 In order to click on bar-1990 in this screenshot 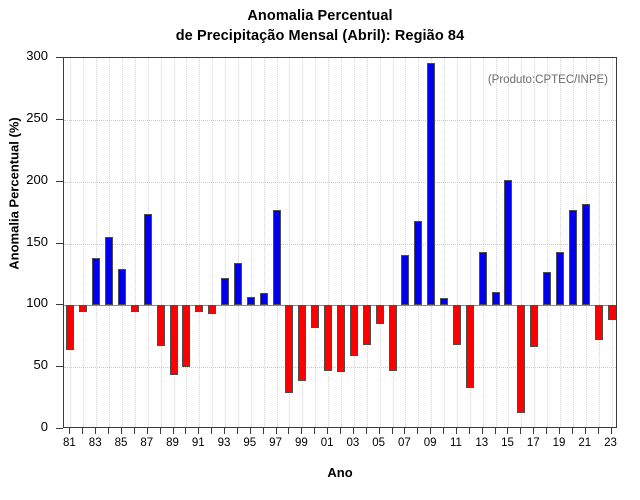, I will do `click(186, 336)`.